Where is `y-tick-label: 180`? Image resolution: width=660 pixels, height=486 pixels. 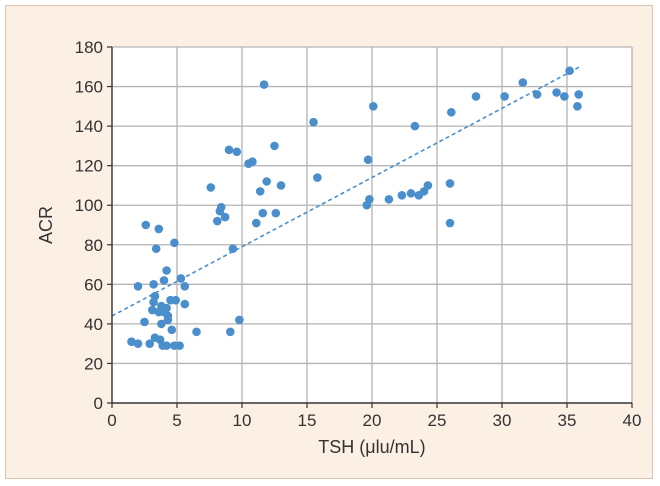
y-tick-label: 180 is located at coordinates (89, 47).